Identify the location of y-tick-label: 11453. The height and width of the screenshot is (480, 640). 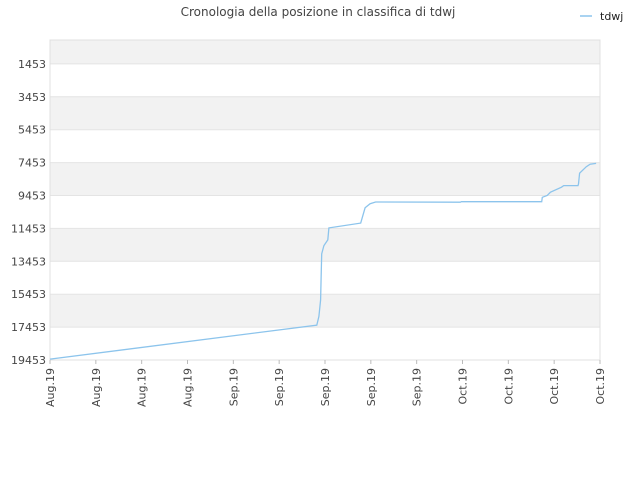
(28, 228).